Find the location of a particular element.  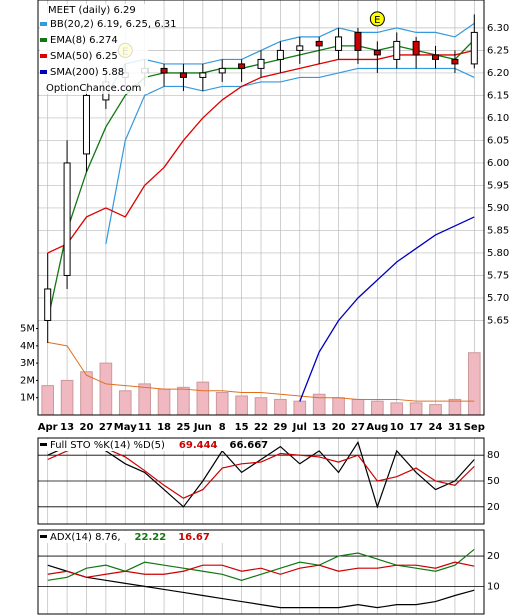

volume-average is located at coordinates (261, 371).